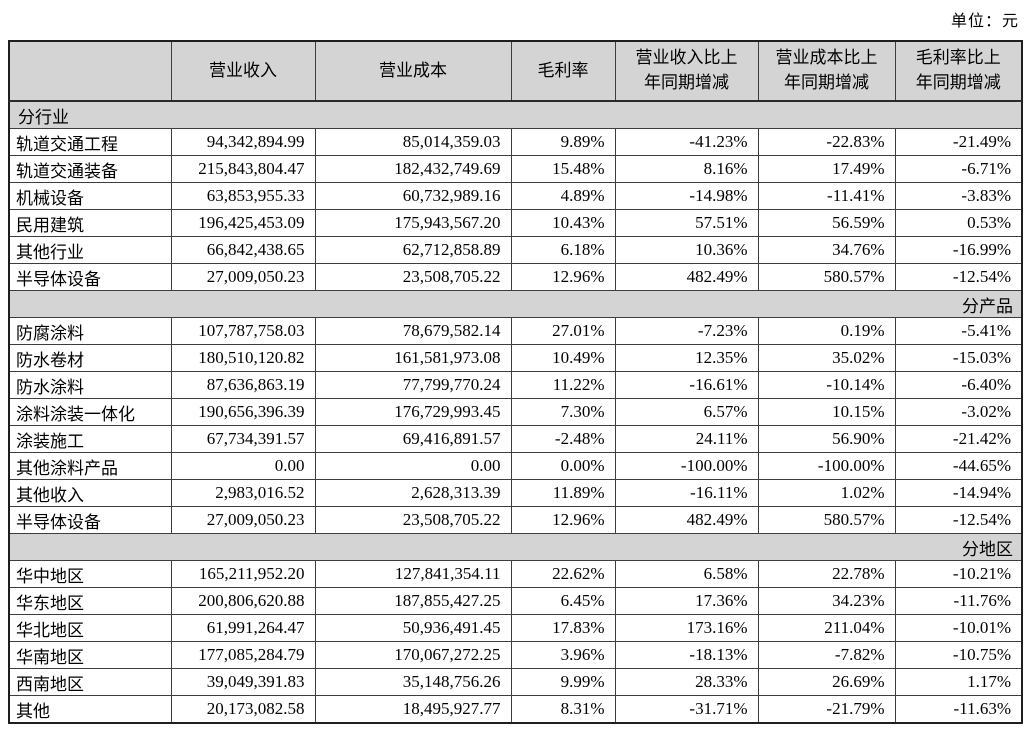 The image size is (1029, 729). Describe the element at coordinates (90, 439) in the screenshot. I see `label-cell: 涂装施工` at that location.